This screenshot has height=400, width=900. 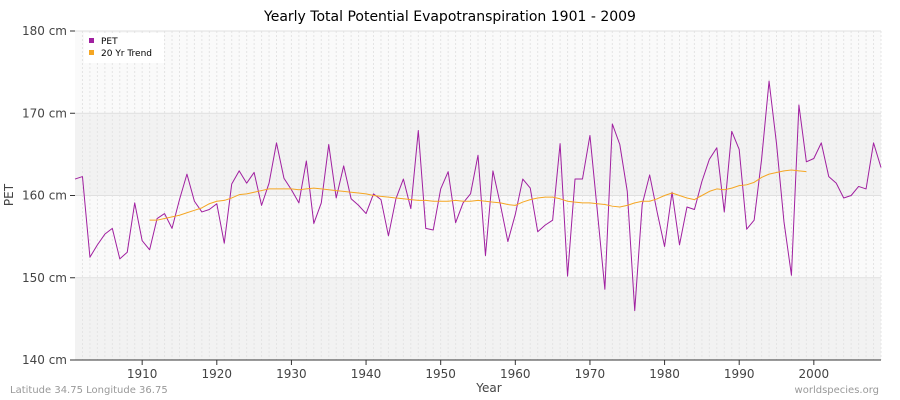 What do you see at coordinates (89, 390) in the screenshot?
I see `footer-location: Latitude 34.75 Longitude 36.75` at bounding box center [89, 390].